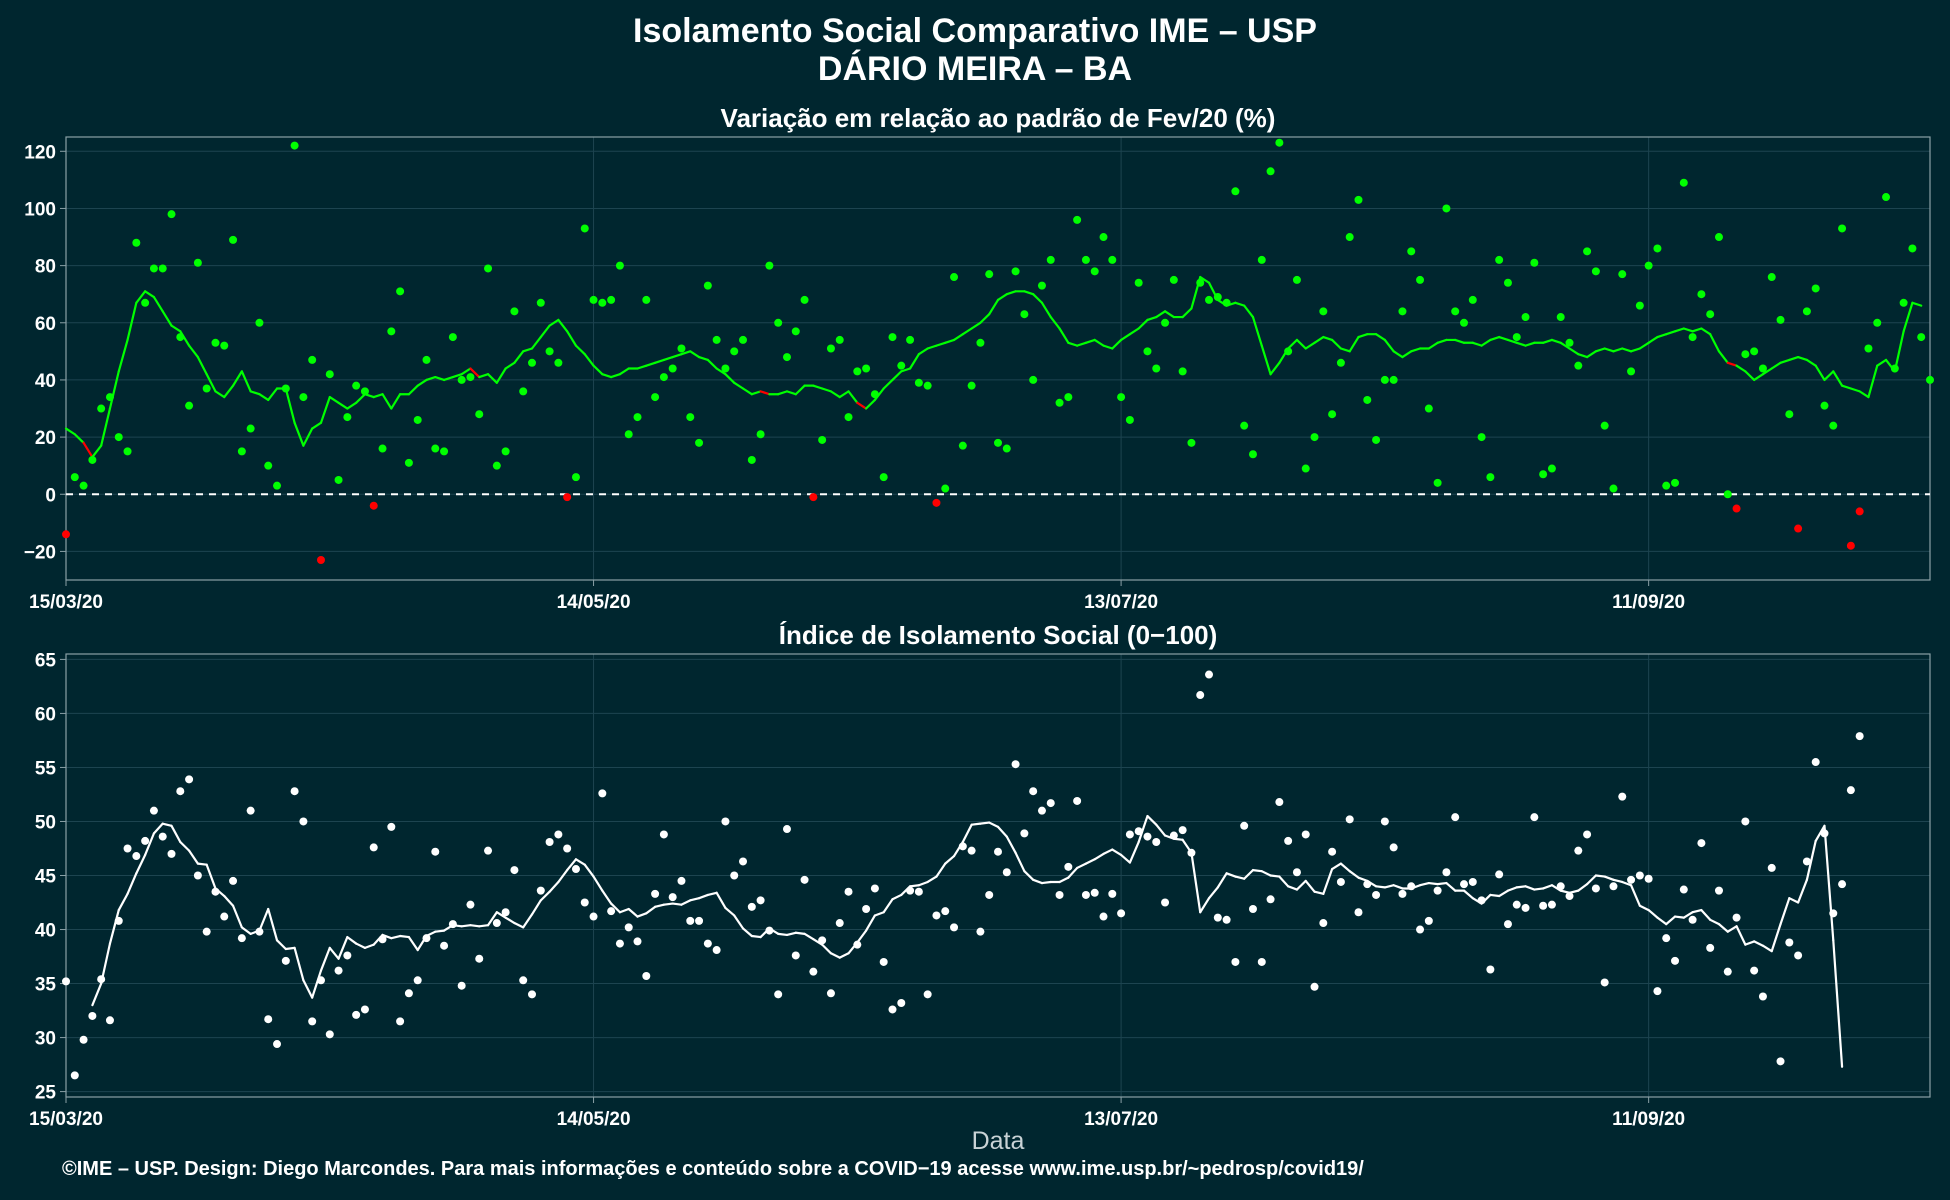 The width and height of the screenshot is (1950, 1200). What do you see at coordinates (66, 1119) in the screenshot?
I see `x-tick-label: 15/03/20` at bounding box center [66, 1119].